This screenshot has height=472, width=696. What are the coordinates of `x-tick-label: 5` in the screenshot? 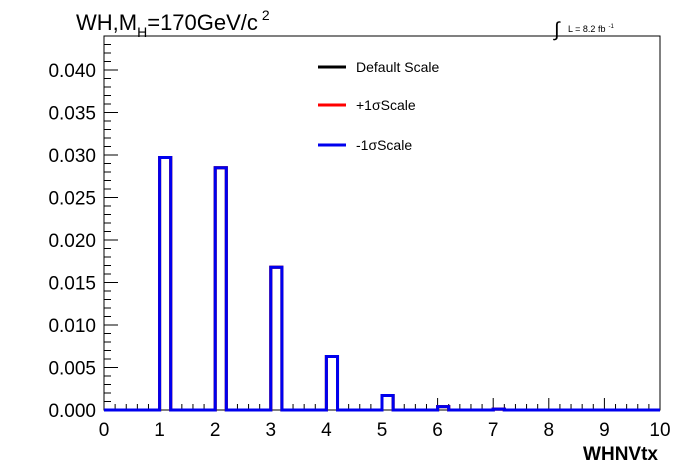 It's located at (382, 430).